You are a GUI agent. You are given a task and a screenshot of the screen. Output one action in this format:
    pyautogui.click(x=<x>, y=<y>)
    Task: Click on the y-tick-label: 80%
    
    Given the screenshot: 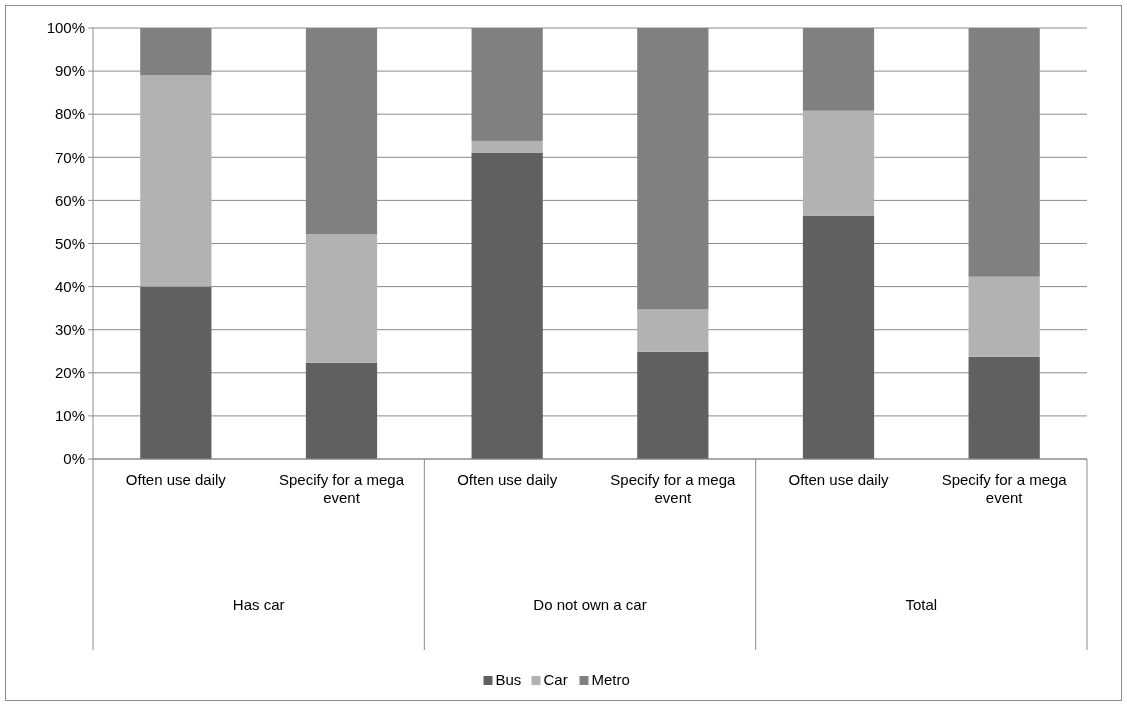 What is the action you would take?
    pyautogui.click(x=69, y=114)
    